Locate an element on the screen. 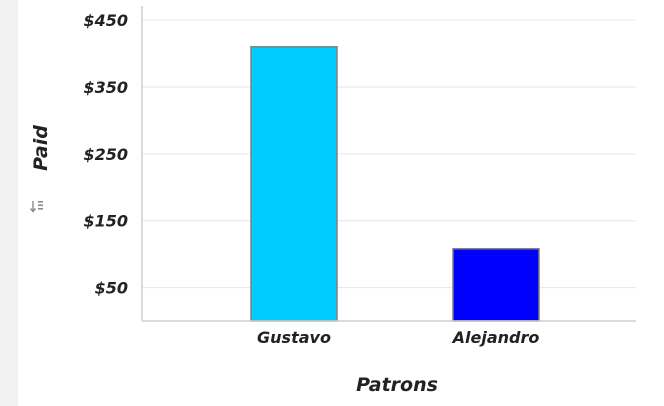 The width and height of the screenshot is (664, 406). y-tick-label: $350 is located at coordinates (105, 87).